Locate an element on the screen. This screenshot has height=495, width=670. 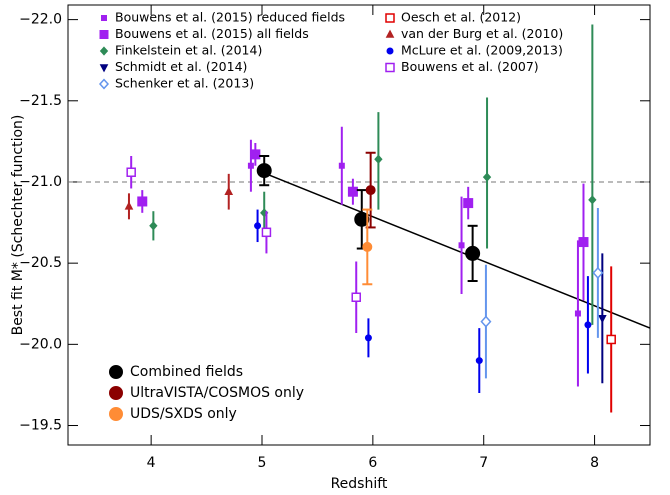
y-tick-label: −21.0 is located at coordinates (40, 182).